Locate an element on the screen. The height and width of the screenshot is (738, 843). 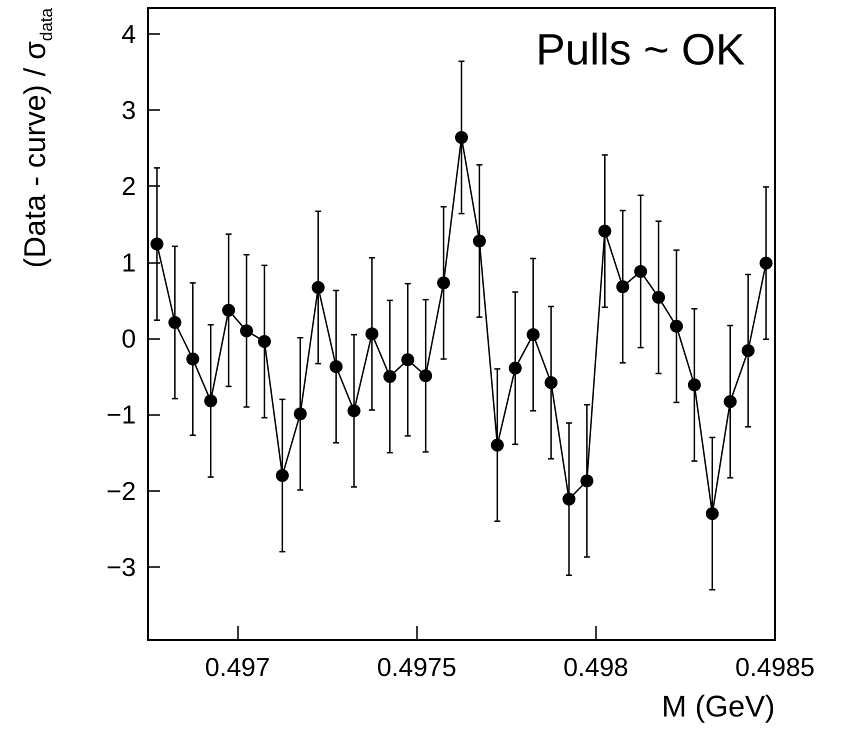
x-tick-label: 0.498 is located at coordinates (595, 667).